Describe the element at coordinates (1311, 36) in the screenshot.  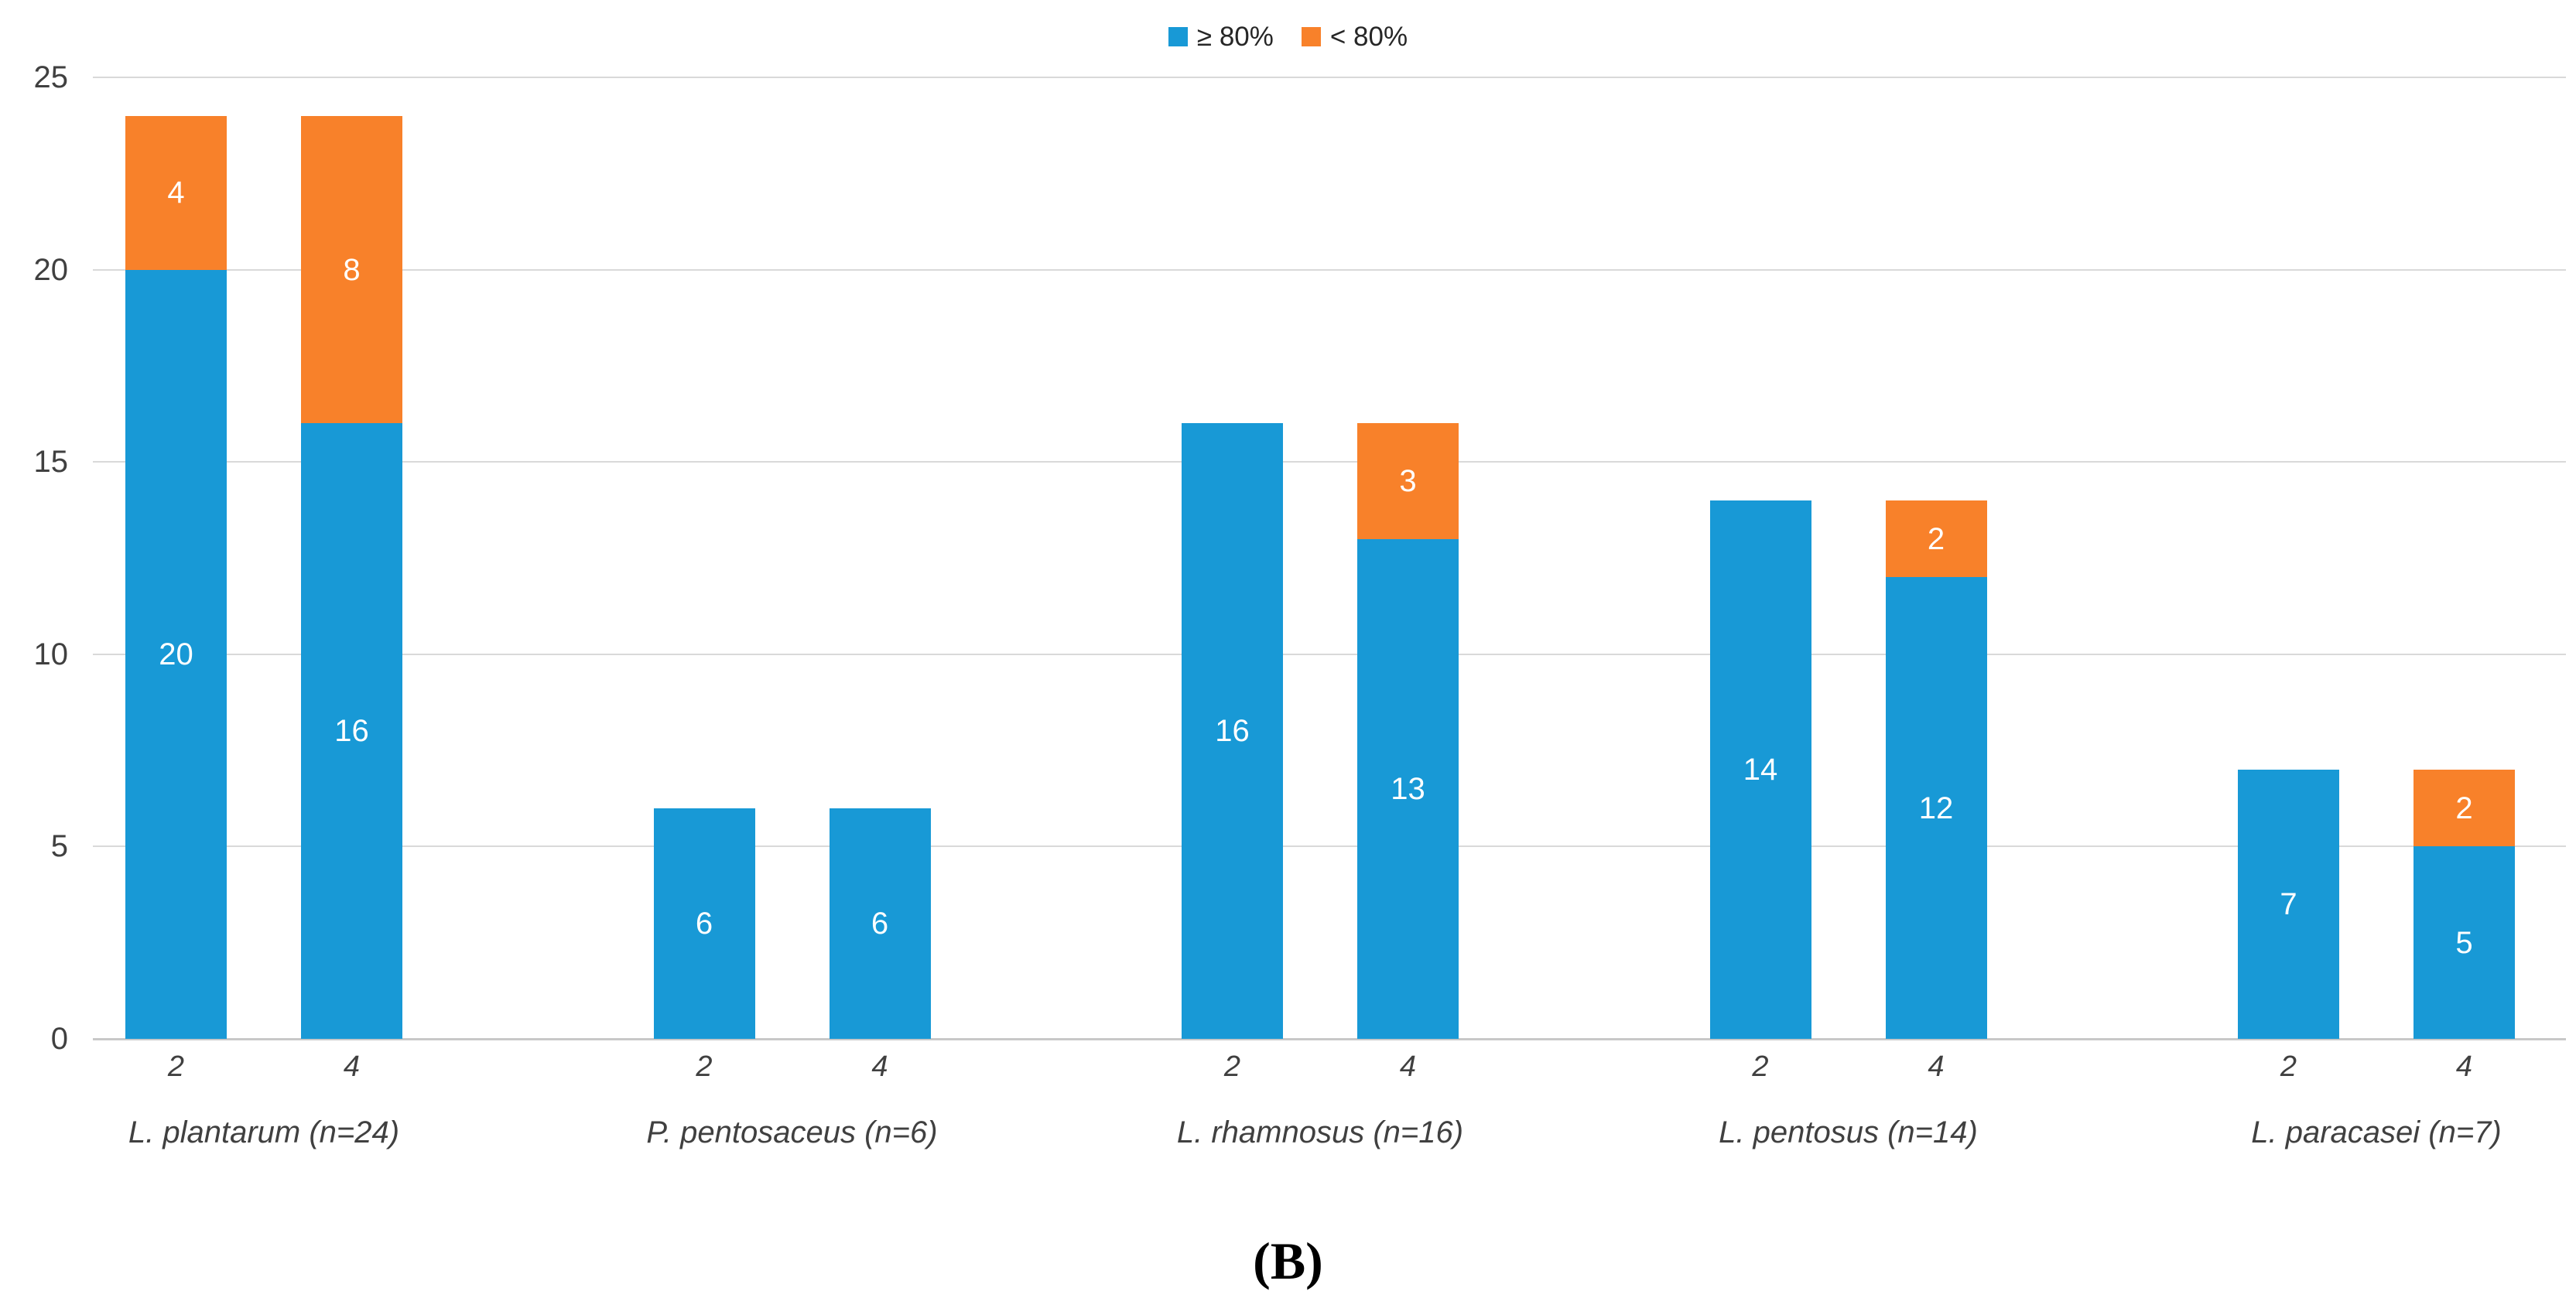
I see `lt80-legend-swatch-icon` at that location.